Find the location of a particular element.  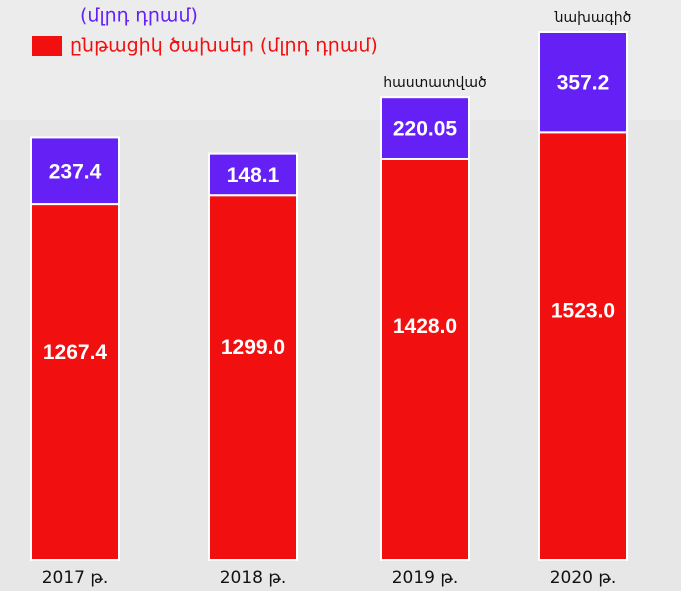

value-label: 1267.4 is located at coordinates (75, 352).